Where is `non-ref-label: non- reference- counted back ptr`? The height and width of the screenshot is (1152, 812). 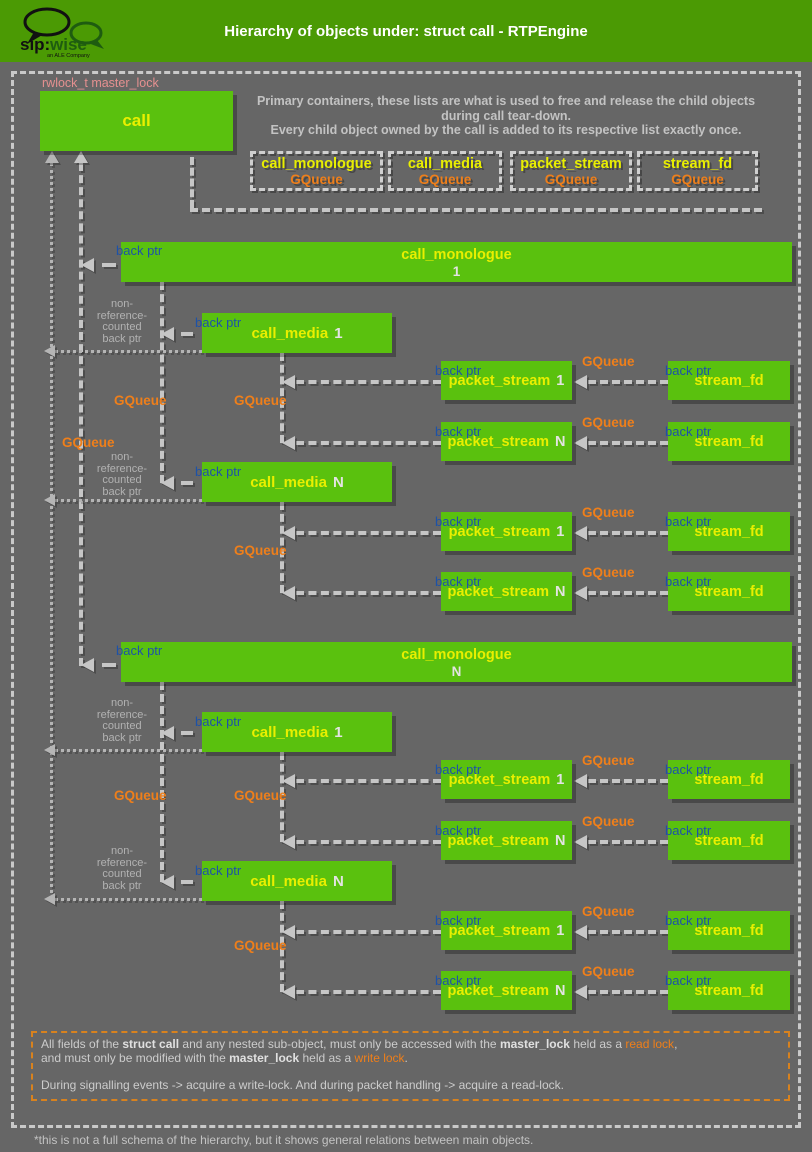 non-ref-label: non- reference- counted back ptr is located at coordinates (122, 474).